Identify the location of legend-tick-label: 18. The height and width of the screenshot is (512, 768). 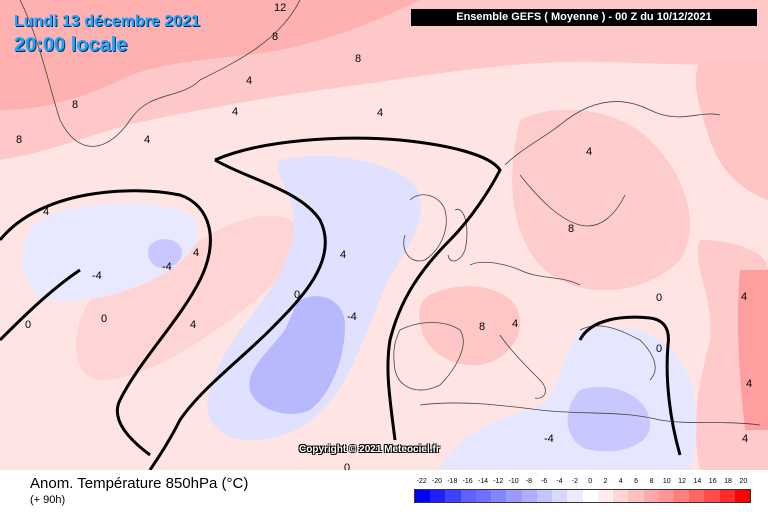
(728, 481).